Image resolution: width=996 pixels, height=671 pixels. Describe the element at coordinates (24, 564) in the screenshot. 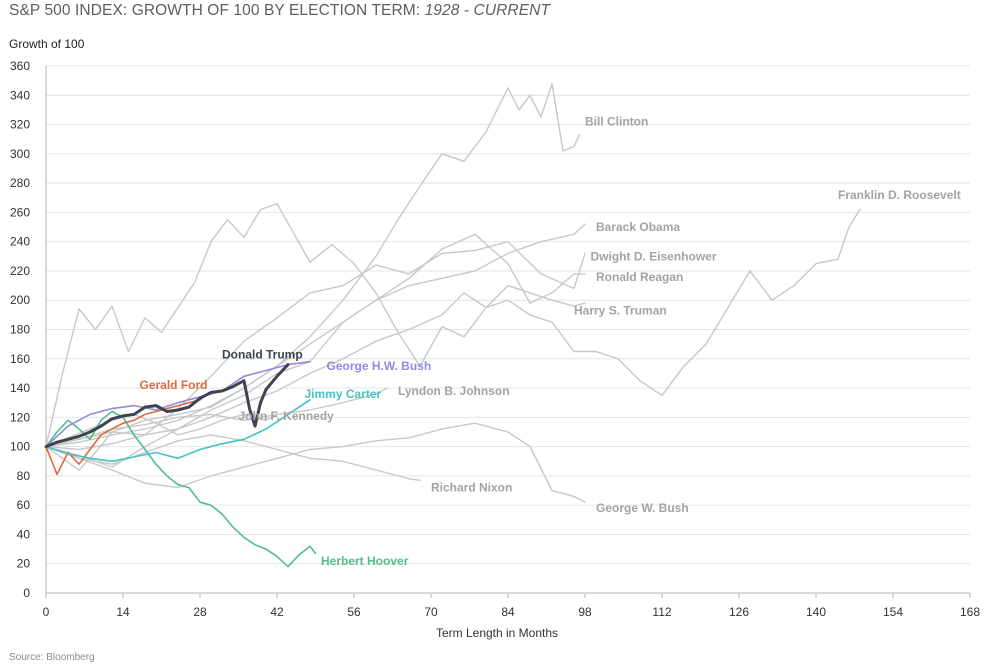

I see `y-tick-label: 20` at that location.